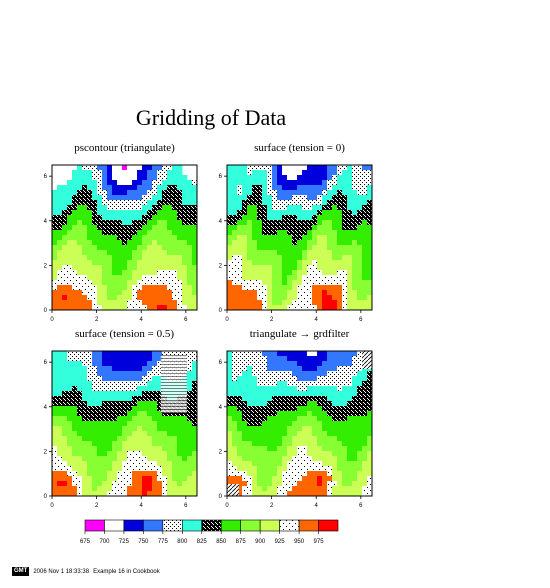 Image resolution: width=550 pixels, height=588 pixels. I want to click on panel-3: surface (tension = 0.5) 00 2 2 4 4 6 6, so click(121, 418).